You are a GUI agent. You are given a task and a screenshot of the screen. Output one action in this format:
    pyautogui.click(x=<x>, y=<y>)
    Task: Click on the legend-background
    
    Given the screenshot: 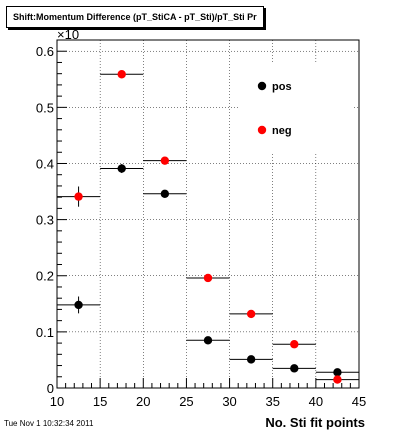 What is the action you would take?
    pyautogui.click(x=296, y=109)
    